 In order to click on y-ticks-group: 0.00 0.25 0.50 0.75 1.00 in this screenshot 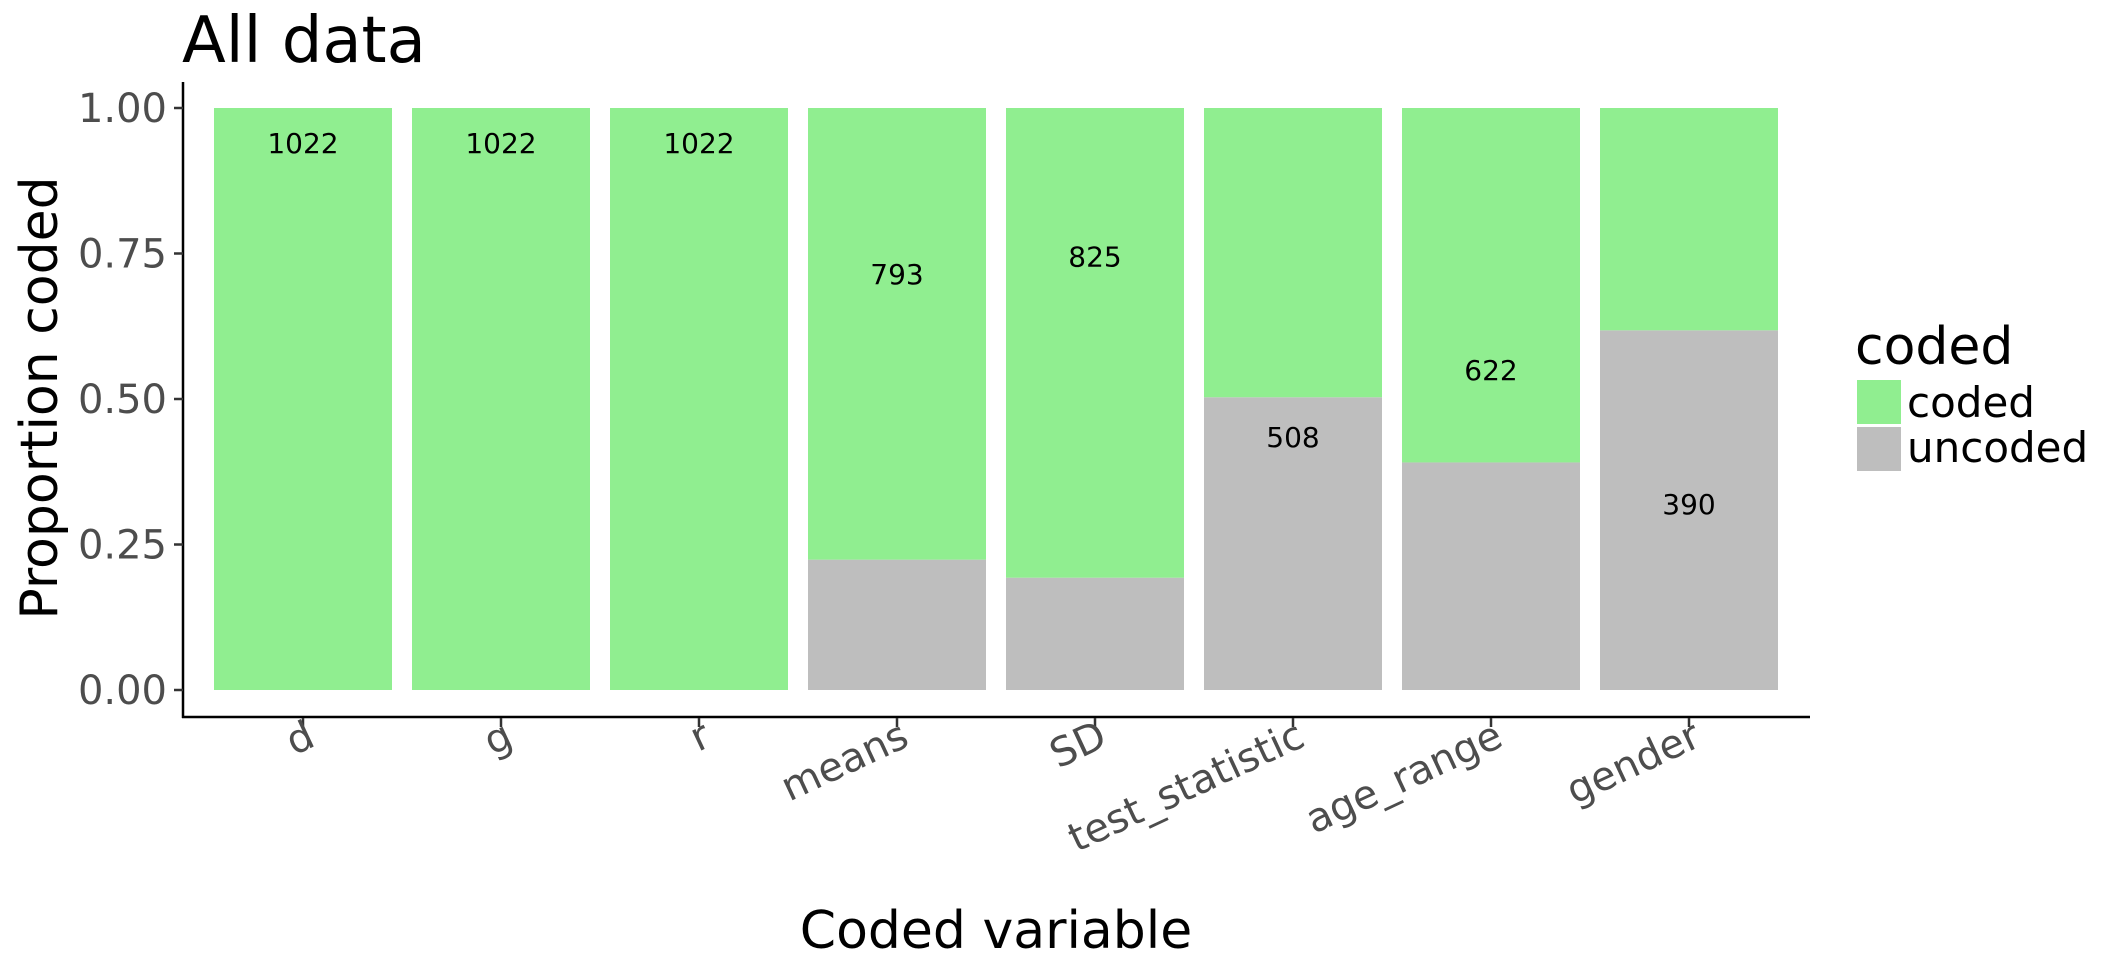, I will do `click(130, 400)`.